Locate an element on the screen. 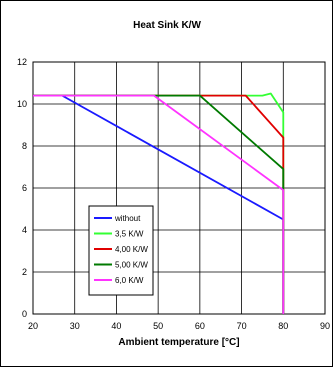  y-tick-labels: 0 2 4 6 8 10 12 is located at coordinates (22, 188).